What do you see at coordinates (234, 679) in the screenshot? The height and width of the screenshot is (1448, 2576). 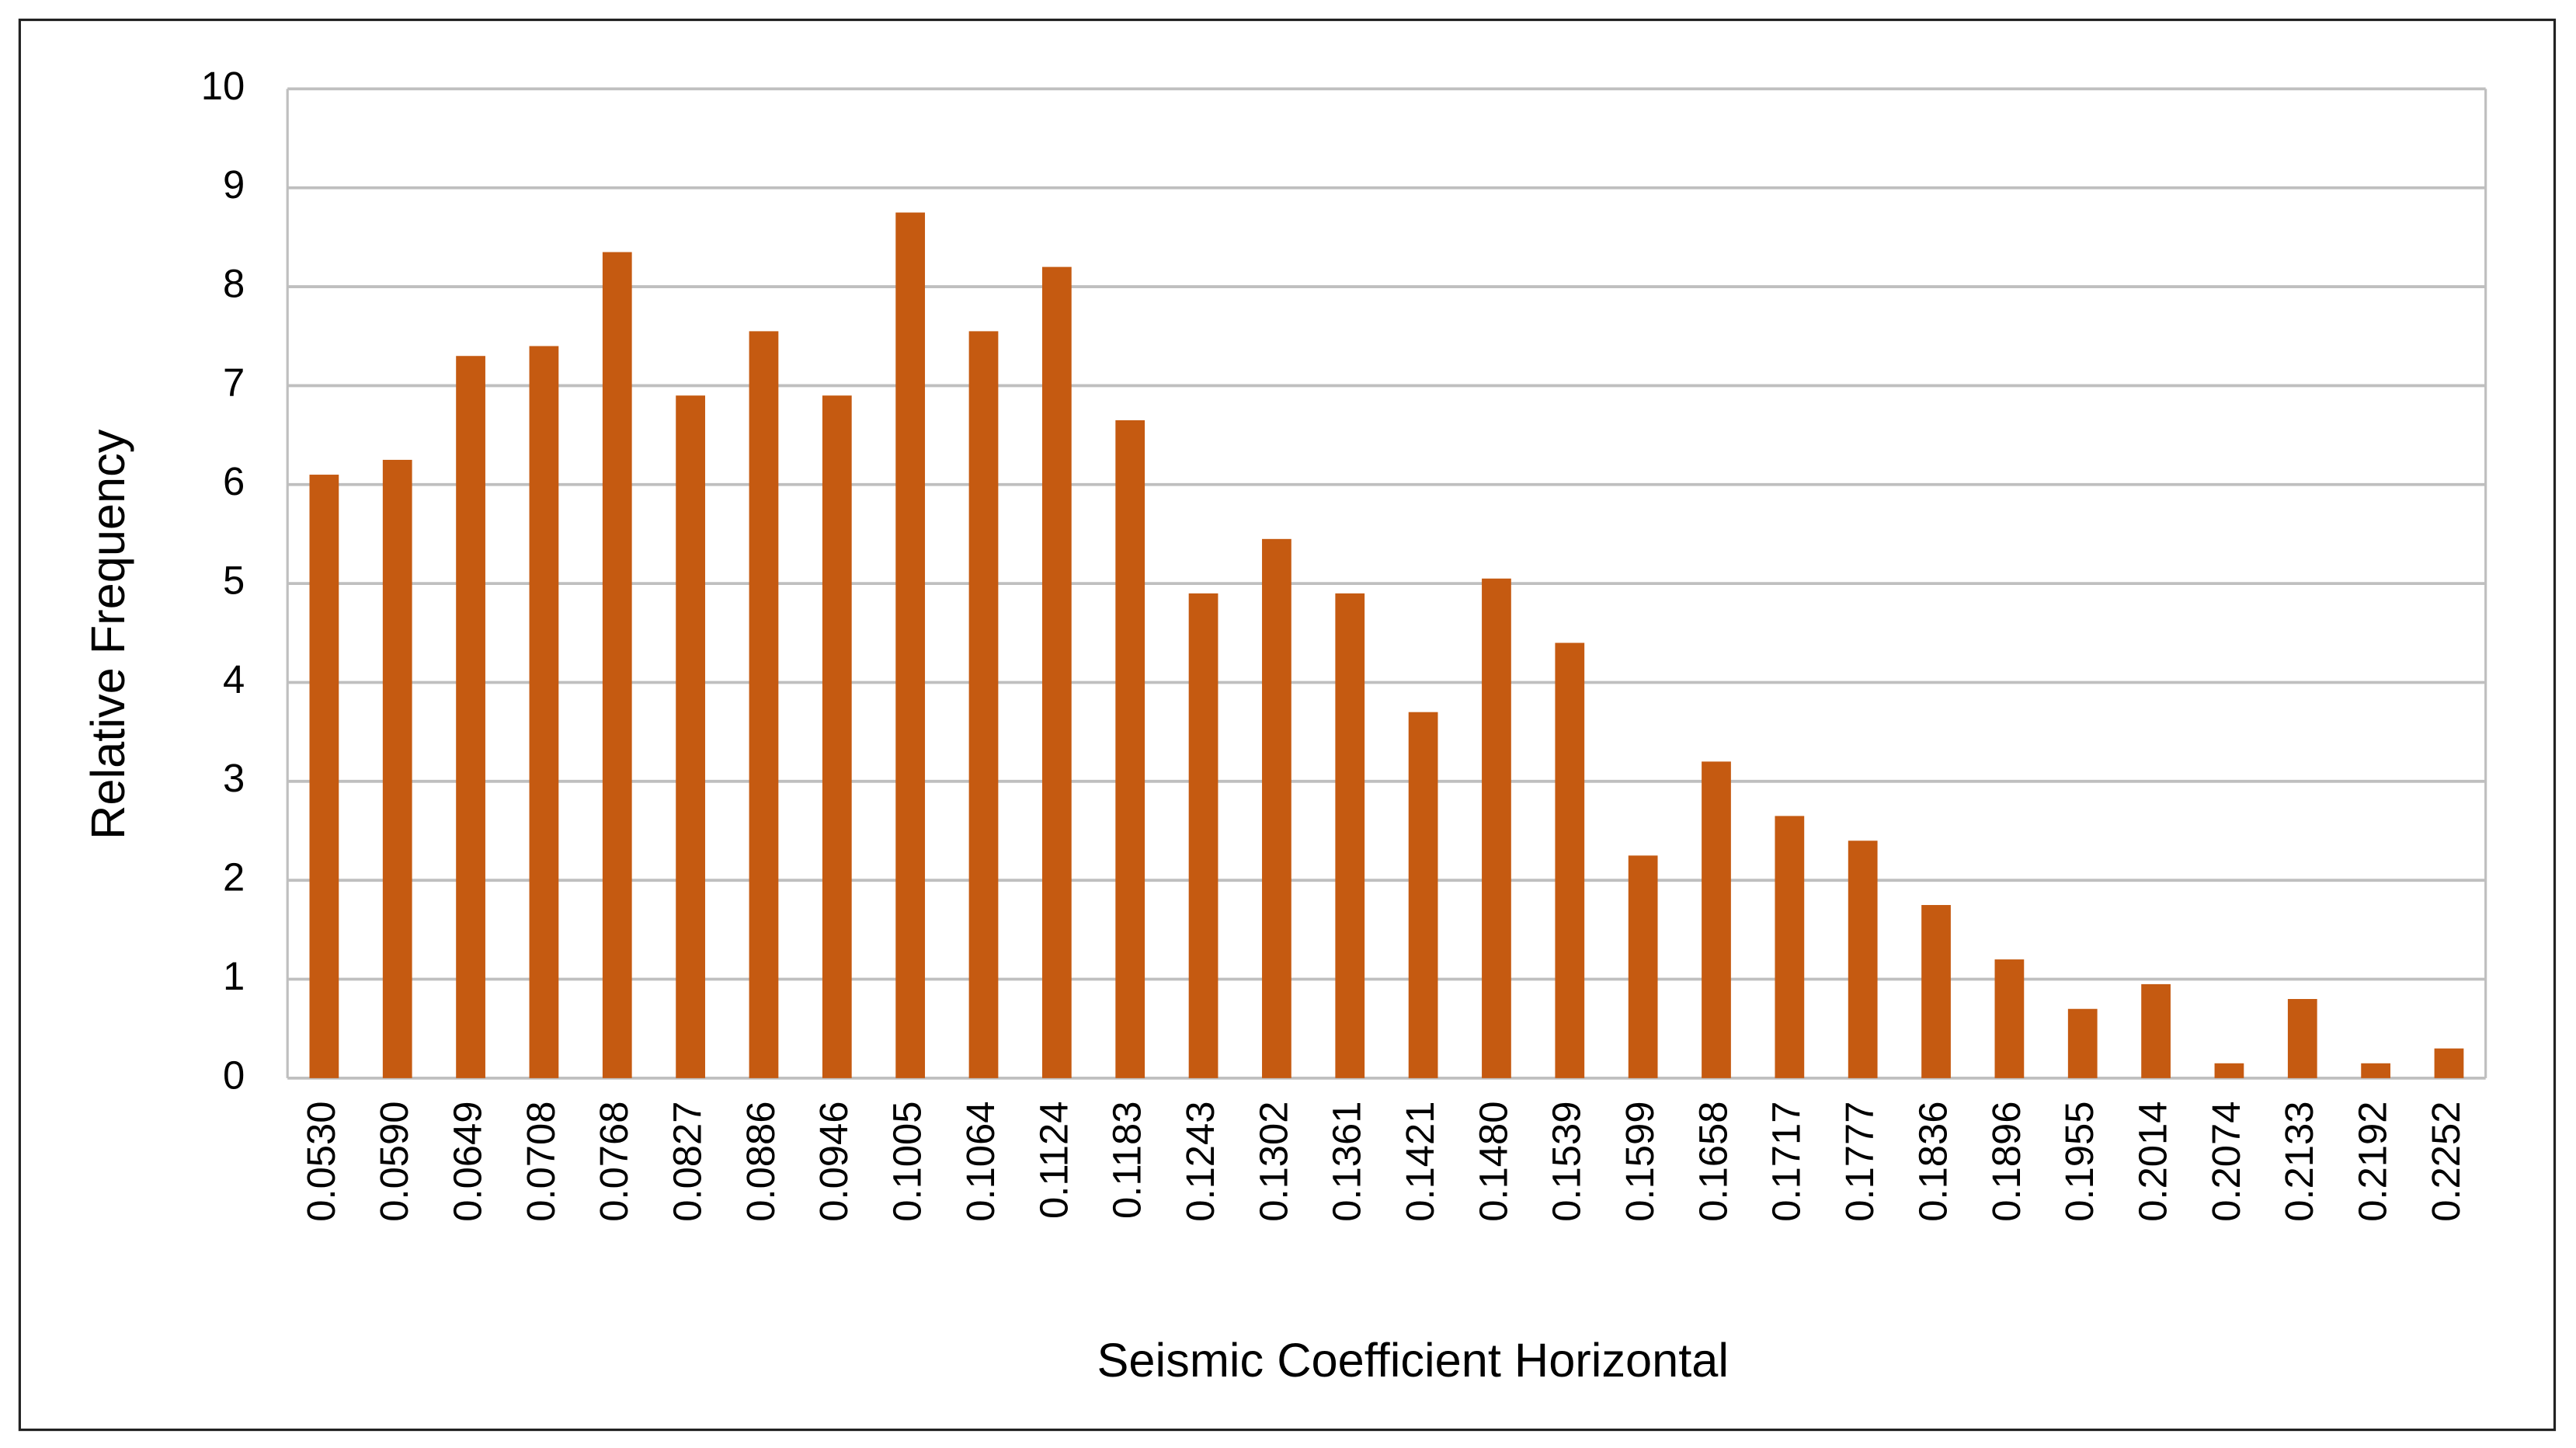 I see `y-tick-label: 4` at bounding box center [234, 679].